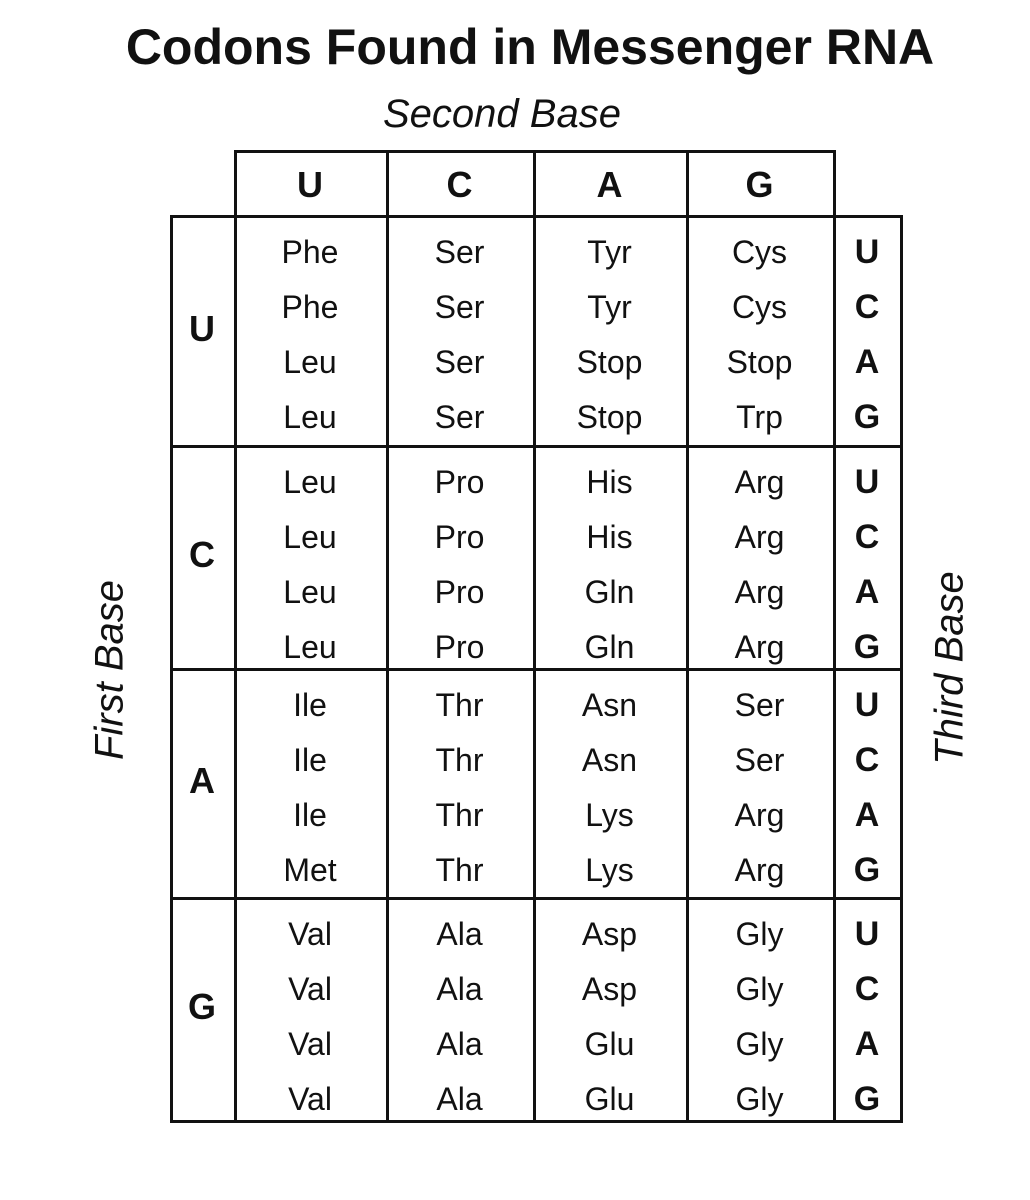  What do you see at coordinates (609, 184) in the screenshot?
I see `second-base-2: A` at bounding box center [609, 184].